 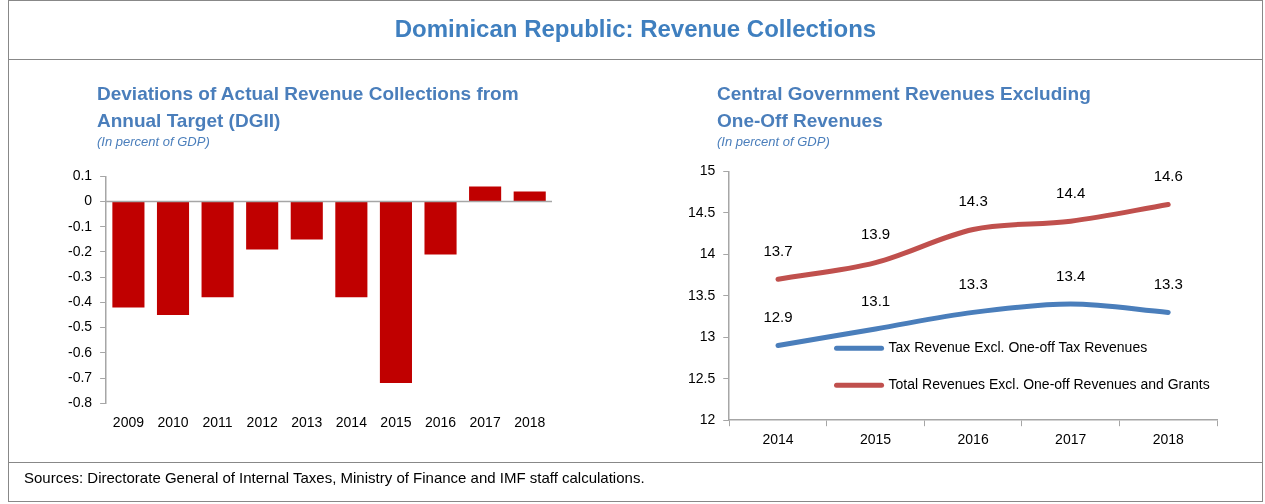 I want to click on y-tick-label: 13, so click(x=707, y=336).